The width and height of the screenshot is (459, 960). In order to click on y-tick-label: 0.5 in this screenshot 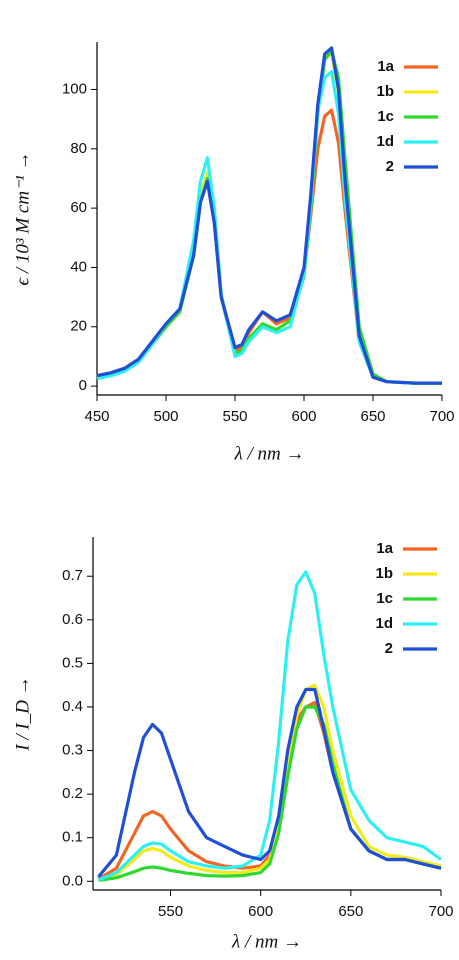, I will do `click(72, 662)`.